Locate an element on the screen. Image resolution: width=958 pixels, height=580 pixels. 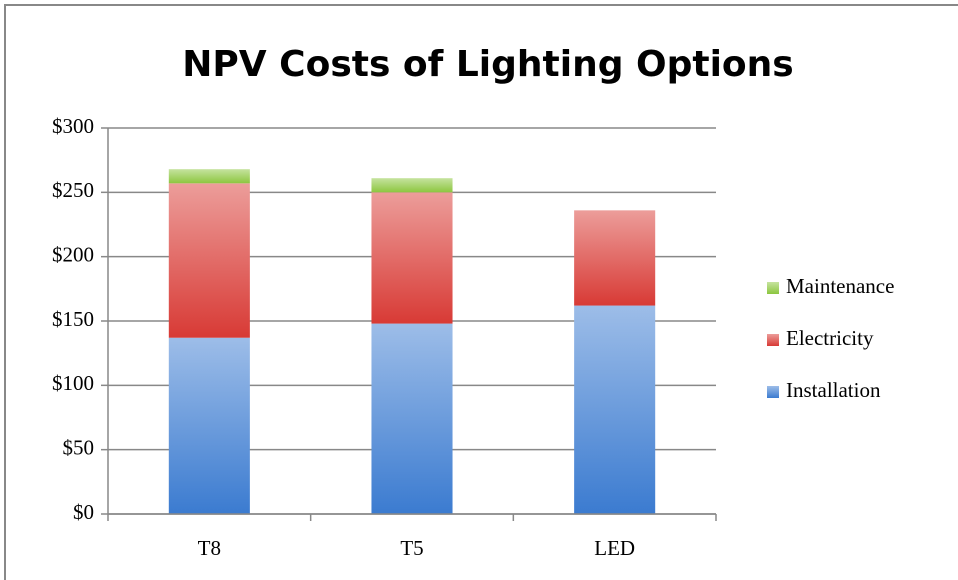
y-tick-label: $100 is located at coordinates (73, 383).